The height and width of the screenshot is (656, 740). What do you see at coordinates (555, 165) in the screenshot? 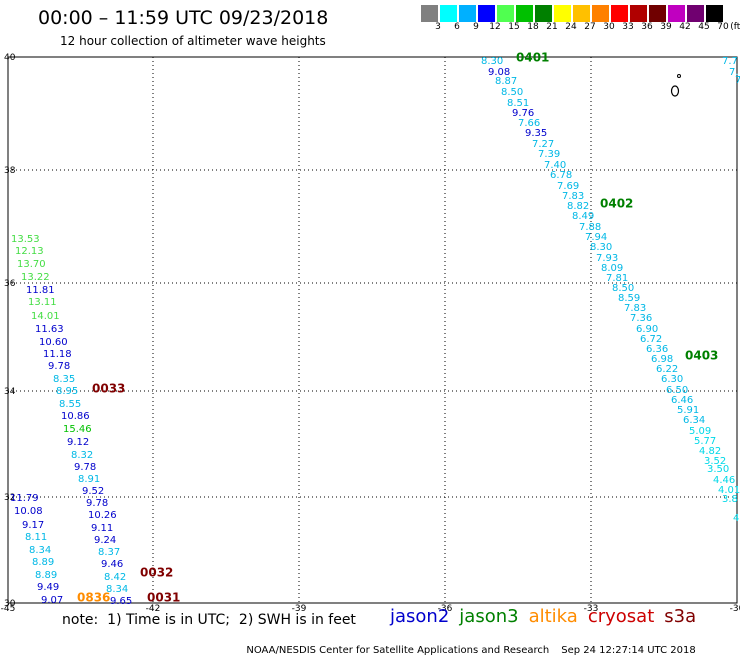
I see `wave-height-value: 7.40` at bounding box center [555, 165].